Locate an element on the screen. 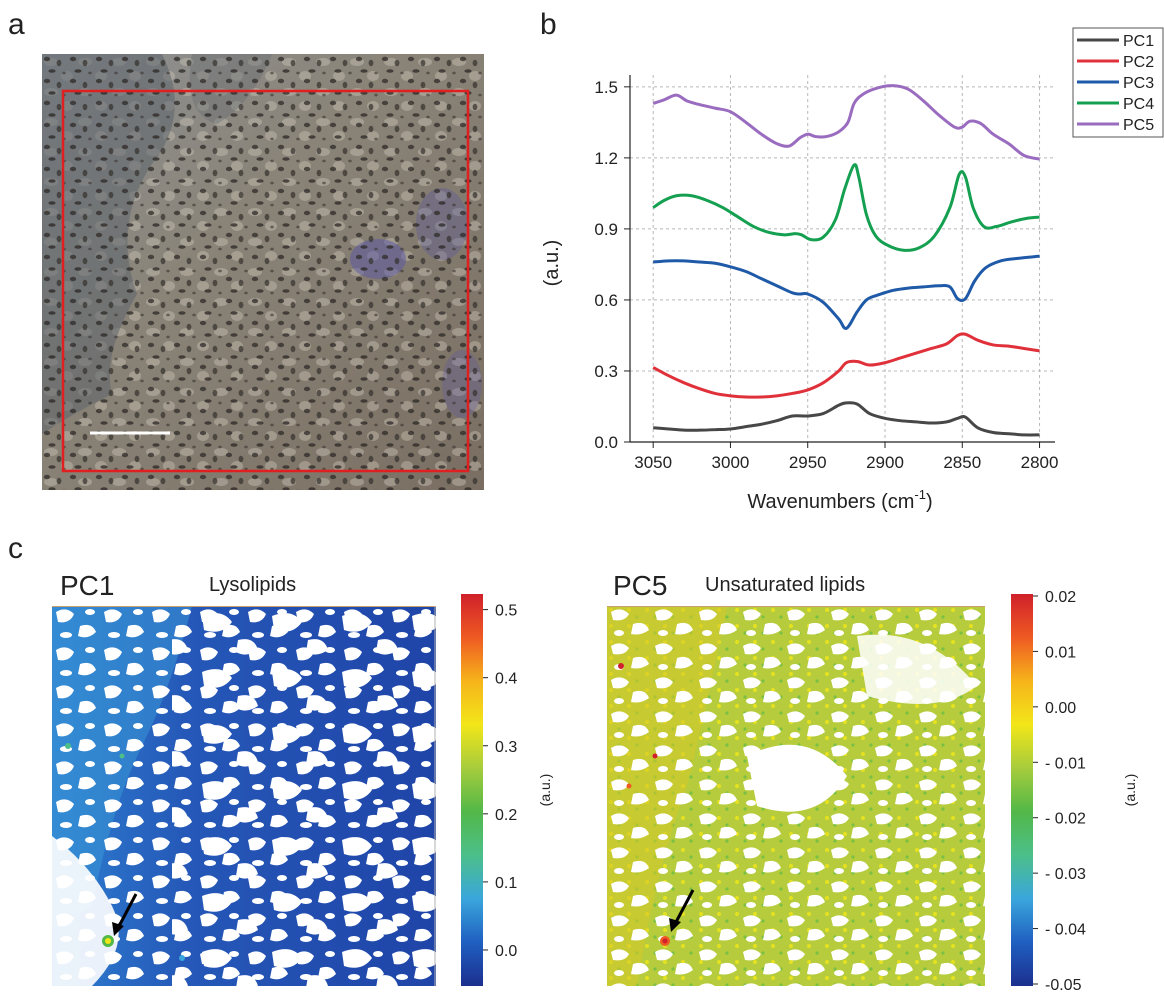 Image resolution: width=1164 pixels, height=992 pixels. arrow-left is located at coordinates (127, 911).